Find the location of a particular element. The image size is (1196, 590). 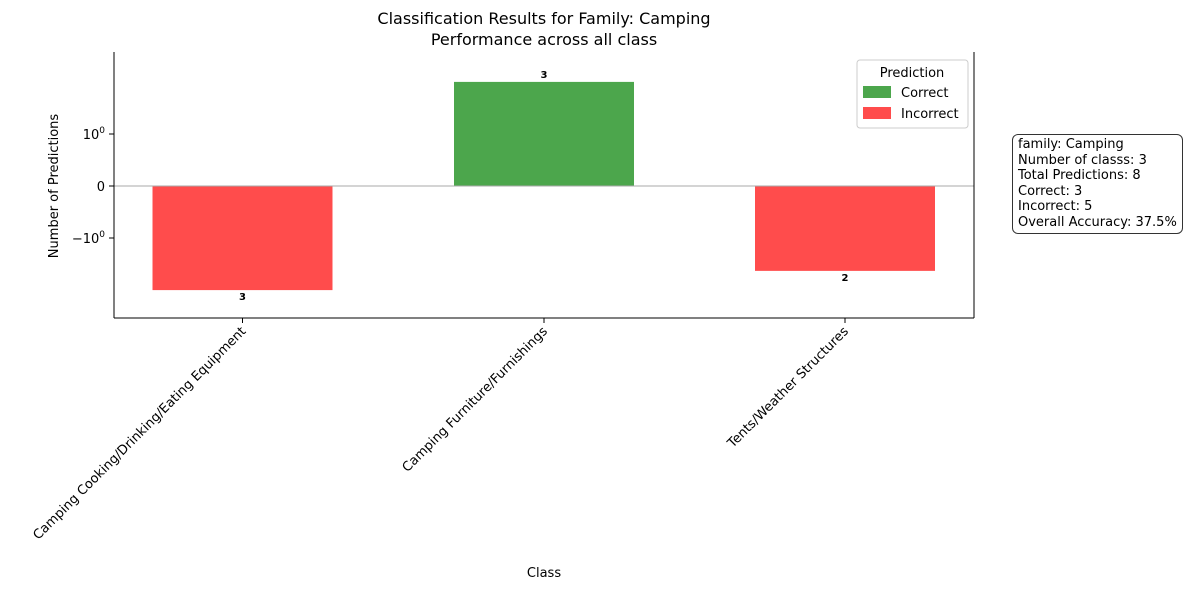

info-incorrect: Incorrect: 5 is located at coordinates (1055, 207).